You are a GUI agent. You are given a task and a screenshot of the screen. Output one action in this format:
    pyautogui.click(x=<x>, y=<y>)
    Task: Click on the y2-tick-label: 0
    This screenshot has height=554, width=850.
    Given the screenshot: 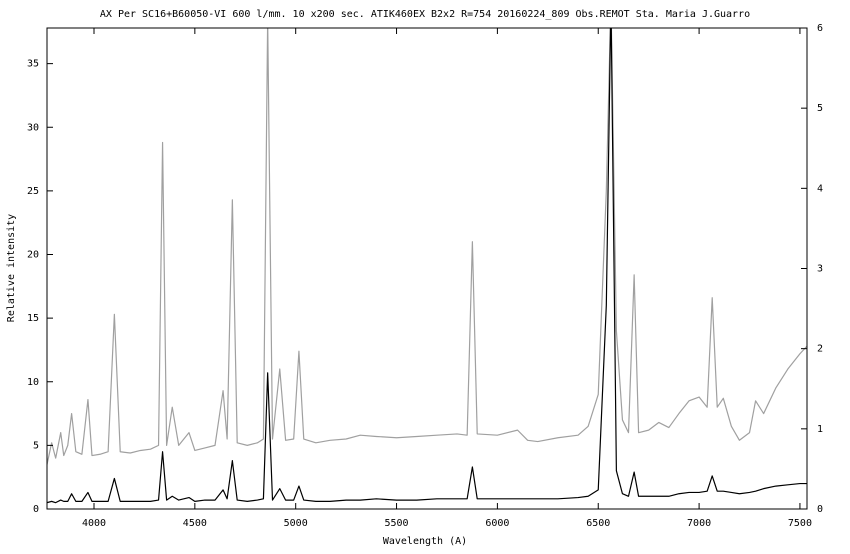 What is the action you would take?
    pyautogui.click(x=820, y=509)
    